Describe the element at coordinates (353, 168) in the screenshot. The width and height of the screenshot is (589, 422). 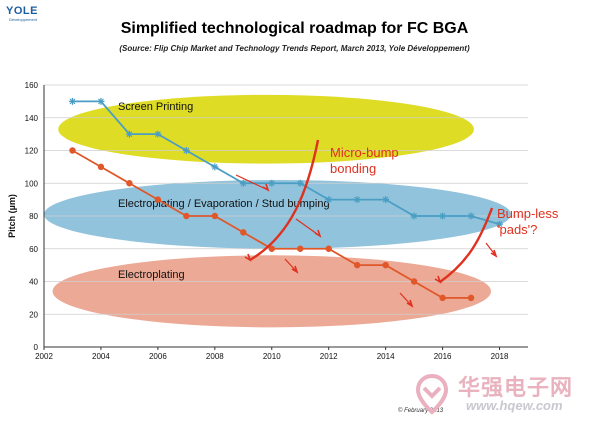
I see `annotation-line: bonding` at that location.